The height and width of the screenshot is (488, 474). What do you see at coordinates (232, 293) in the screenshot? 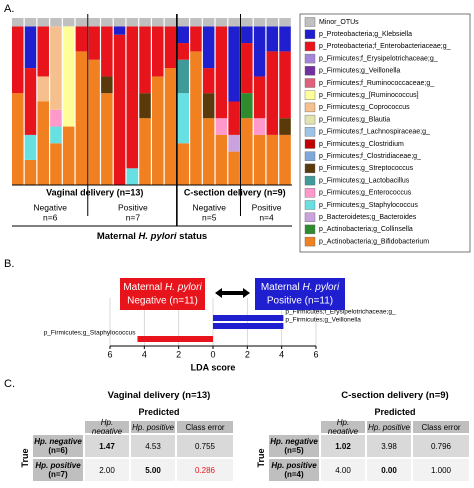
I see `double-arrow` at bounding box center [232, 293].